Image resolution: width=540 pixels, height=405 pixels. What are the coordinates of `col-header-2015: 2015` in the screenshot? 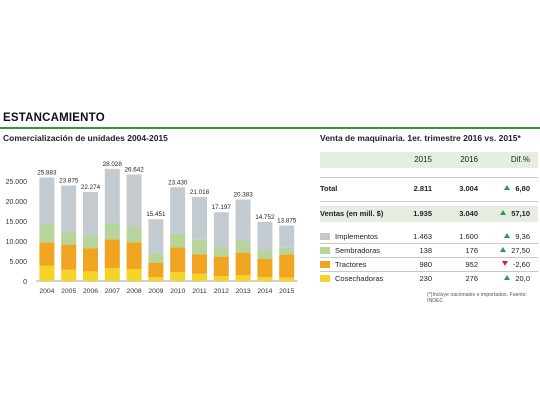 It's located at (423, 159).